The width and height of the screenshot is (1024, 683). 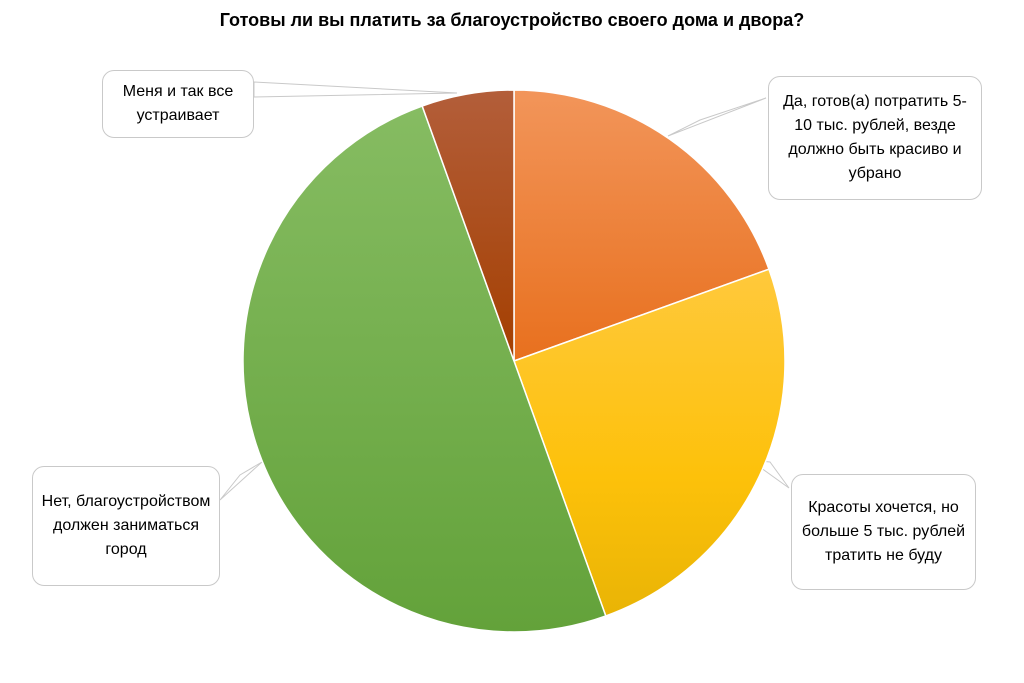 I want to click on slice-satisfied, so click(x=468, y=225).